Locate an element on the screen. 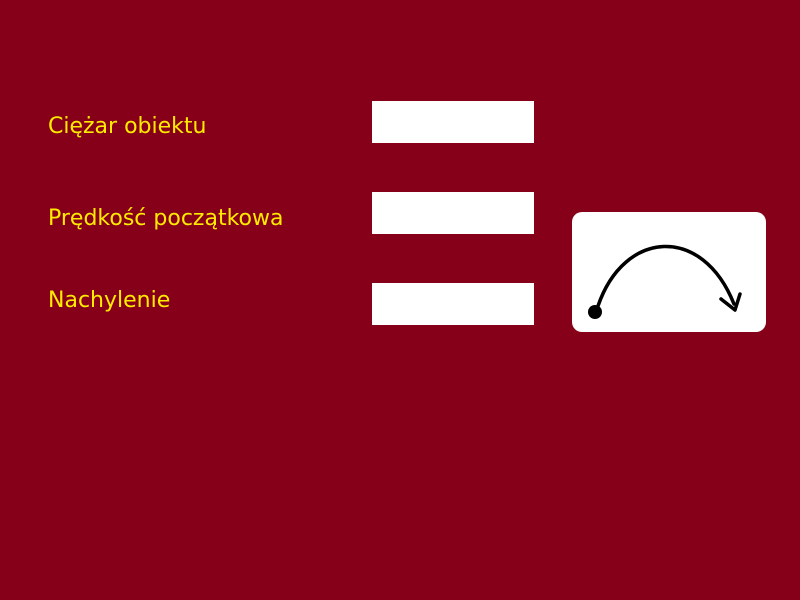 The image size is (800, 600). launch-button is located at coordinates (669, 272).